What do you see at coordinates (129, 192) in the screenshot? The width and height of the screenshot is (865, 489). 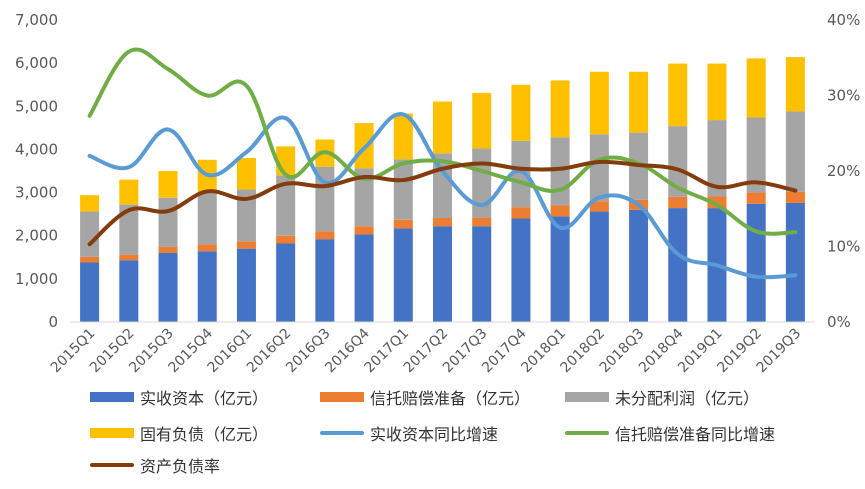 I see `bar-4-2015Q2` at bounding box center [129, 192].